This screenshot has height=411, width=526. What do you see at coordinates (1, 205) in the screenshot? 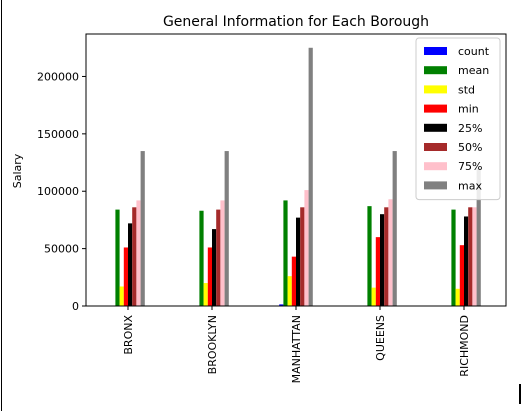
I see `window-left-border` at bounding box center [1, 205].